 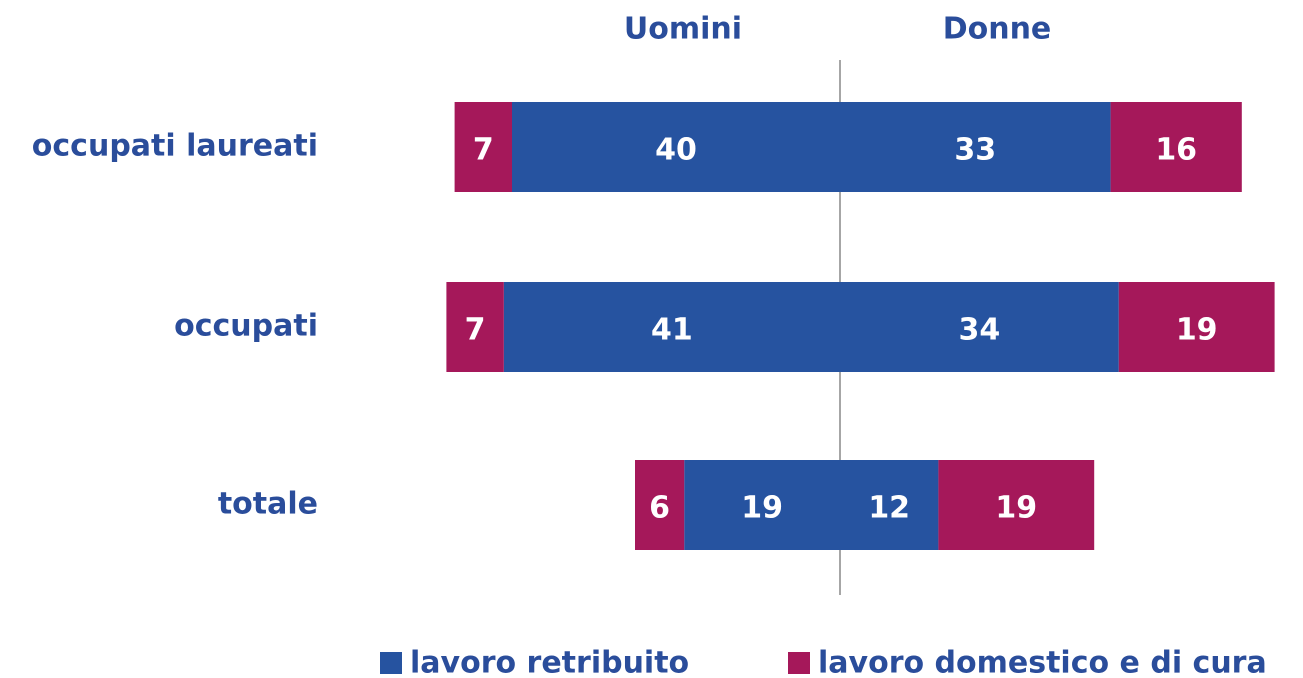 What do you see at coordinates (980, 330) in the screenshot?
I see `value-label: 34` at bounding box center [980, 330].